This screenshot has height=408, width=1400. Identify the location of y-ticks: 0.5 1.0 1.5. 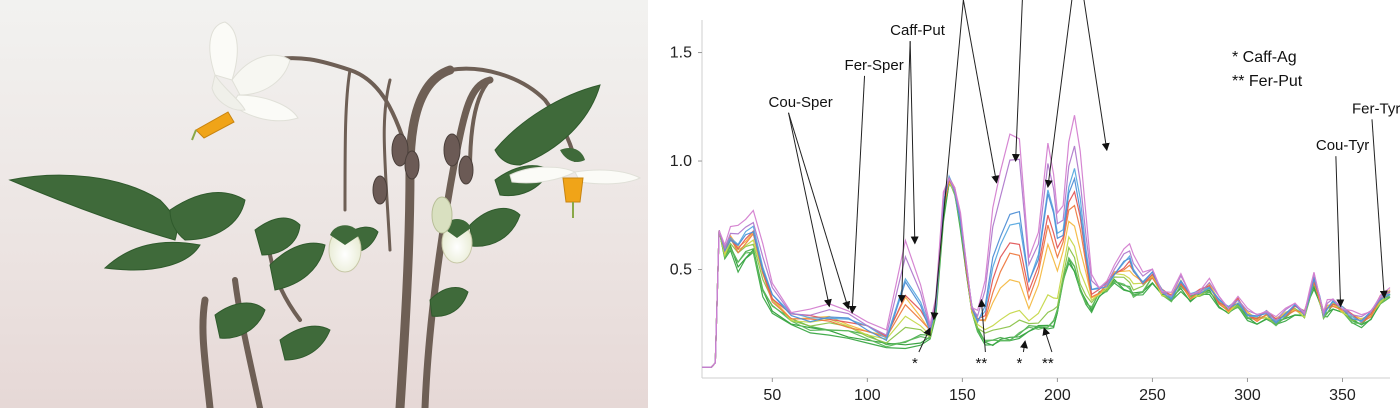
(686, 162).